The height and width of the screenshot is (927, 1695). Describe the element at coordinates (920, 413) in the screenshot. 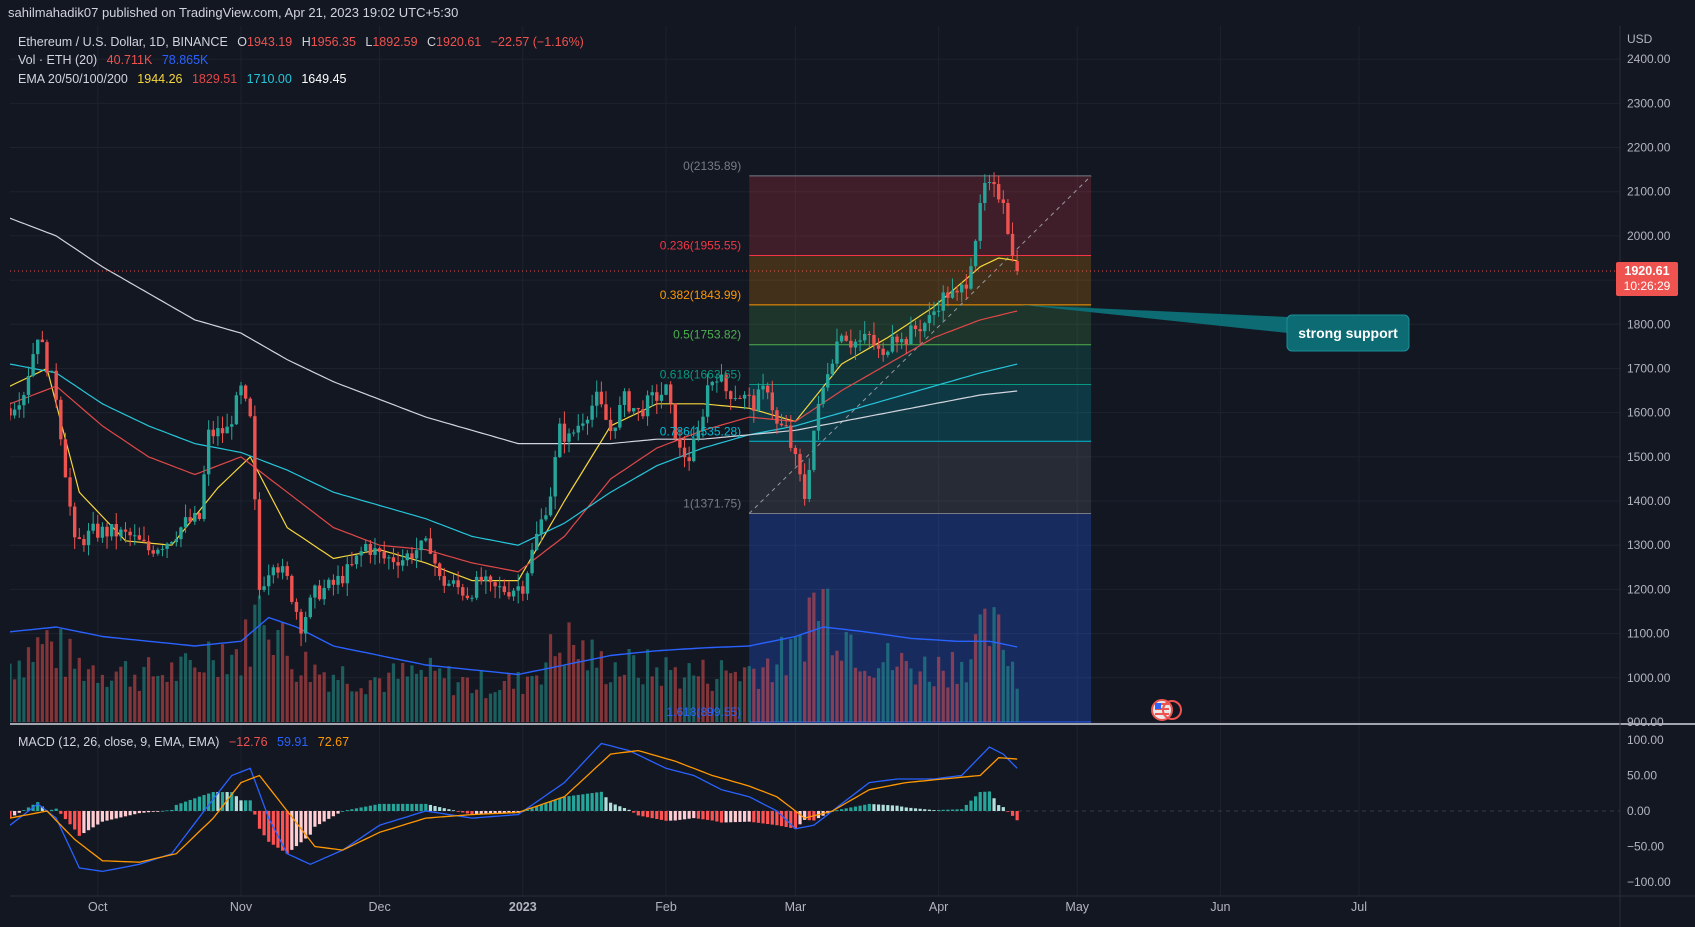

I see `fib-band` at that location.